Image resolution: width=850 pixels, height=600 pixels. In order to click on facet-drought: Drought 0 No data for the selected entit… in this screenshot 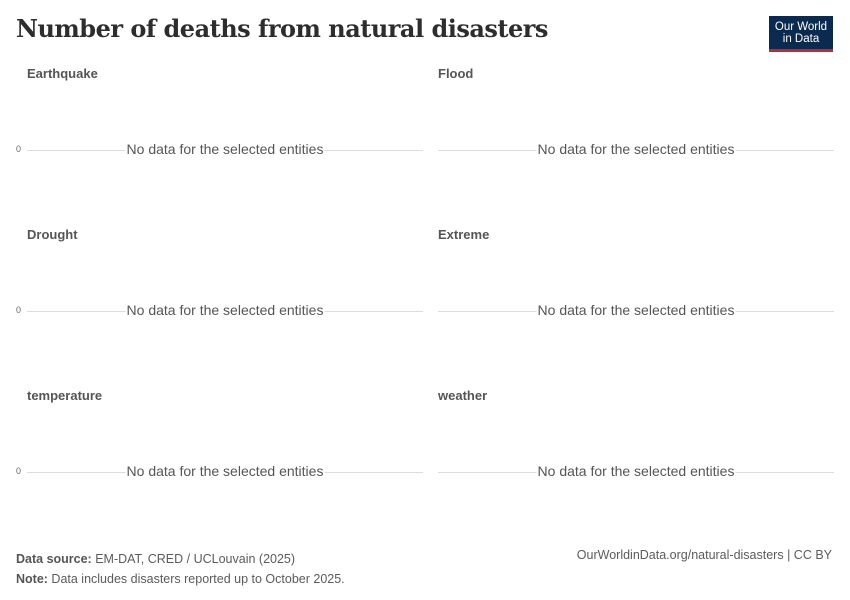, I will do `click(221, 297)`.